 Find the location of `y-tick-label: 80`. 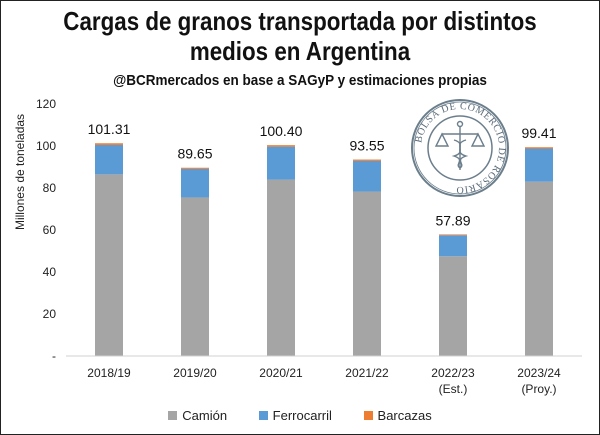

y-tick-label: 80 is located at coordinates (50, 188).